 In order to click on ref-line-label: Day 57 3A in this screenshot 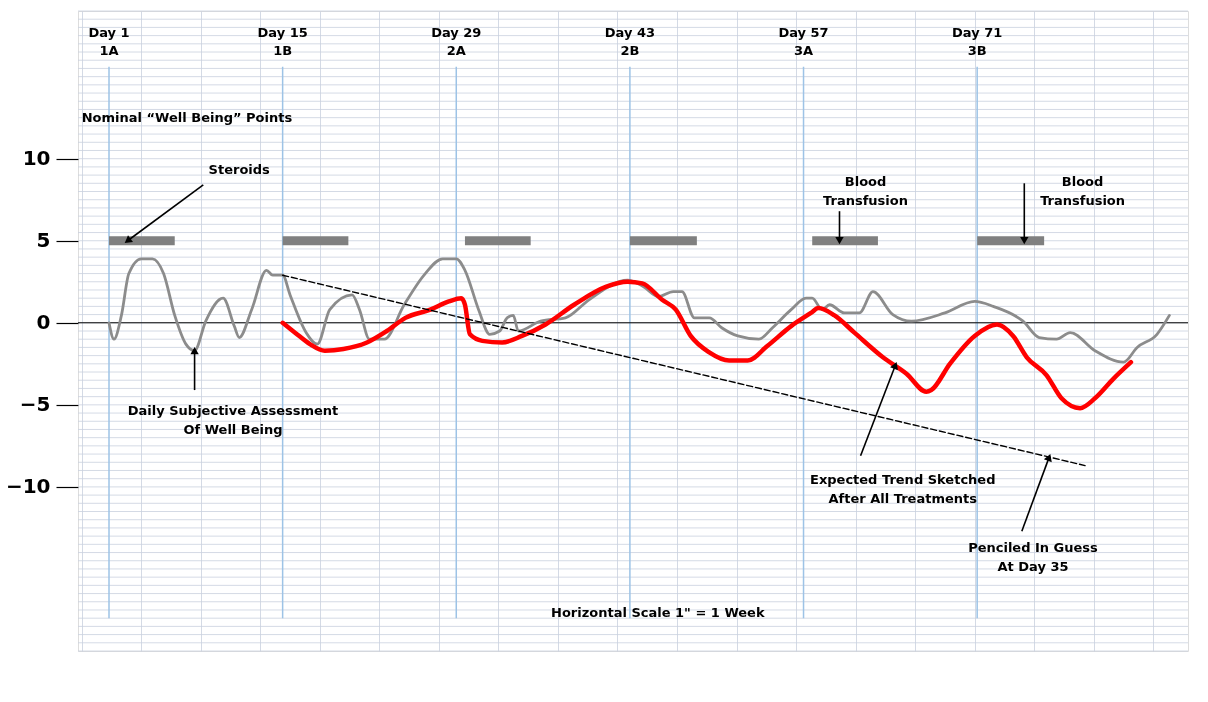, I will do `click(803, 42)`.